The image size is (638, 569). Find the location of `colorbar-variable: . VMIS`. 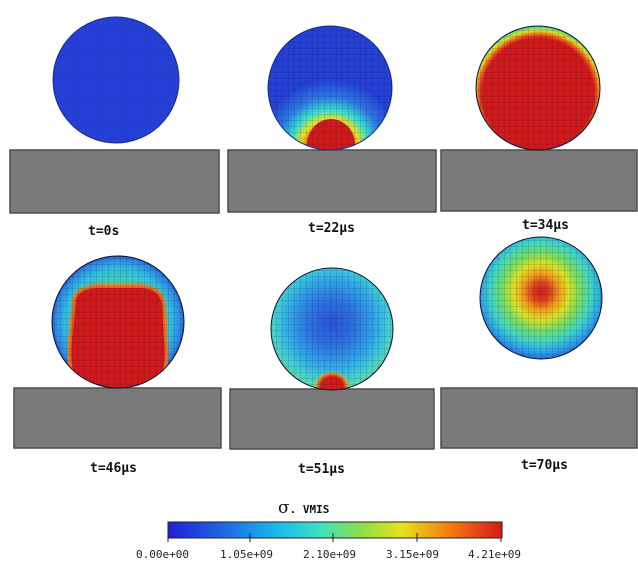

colorbar-variable: . VMIS is located at coordinates (309, 509).